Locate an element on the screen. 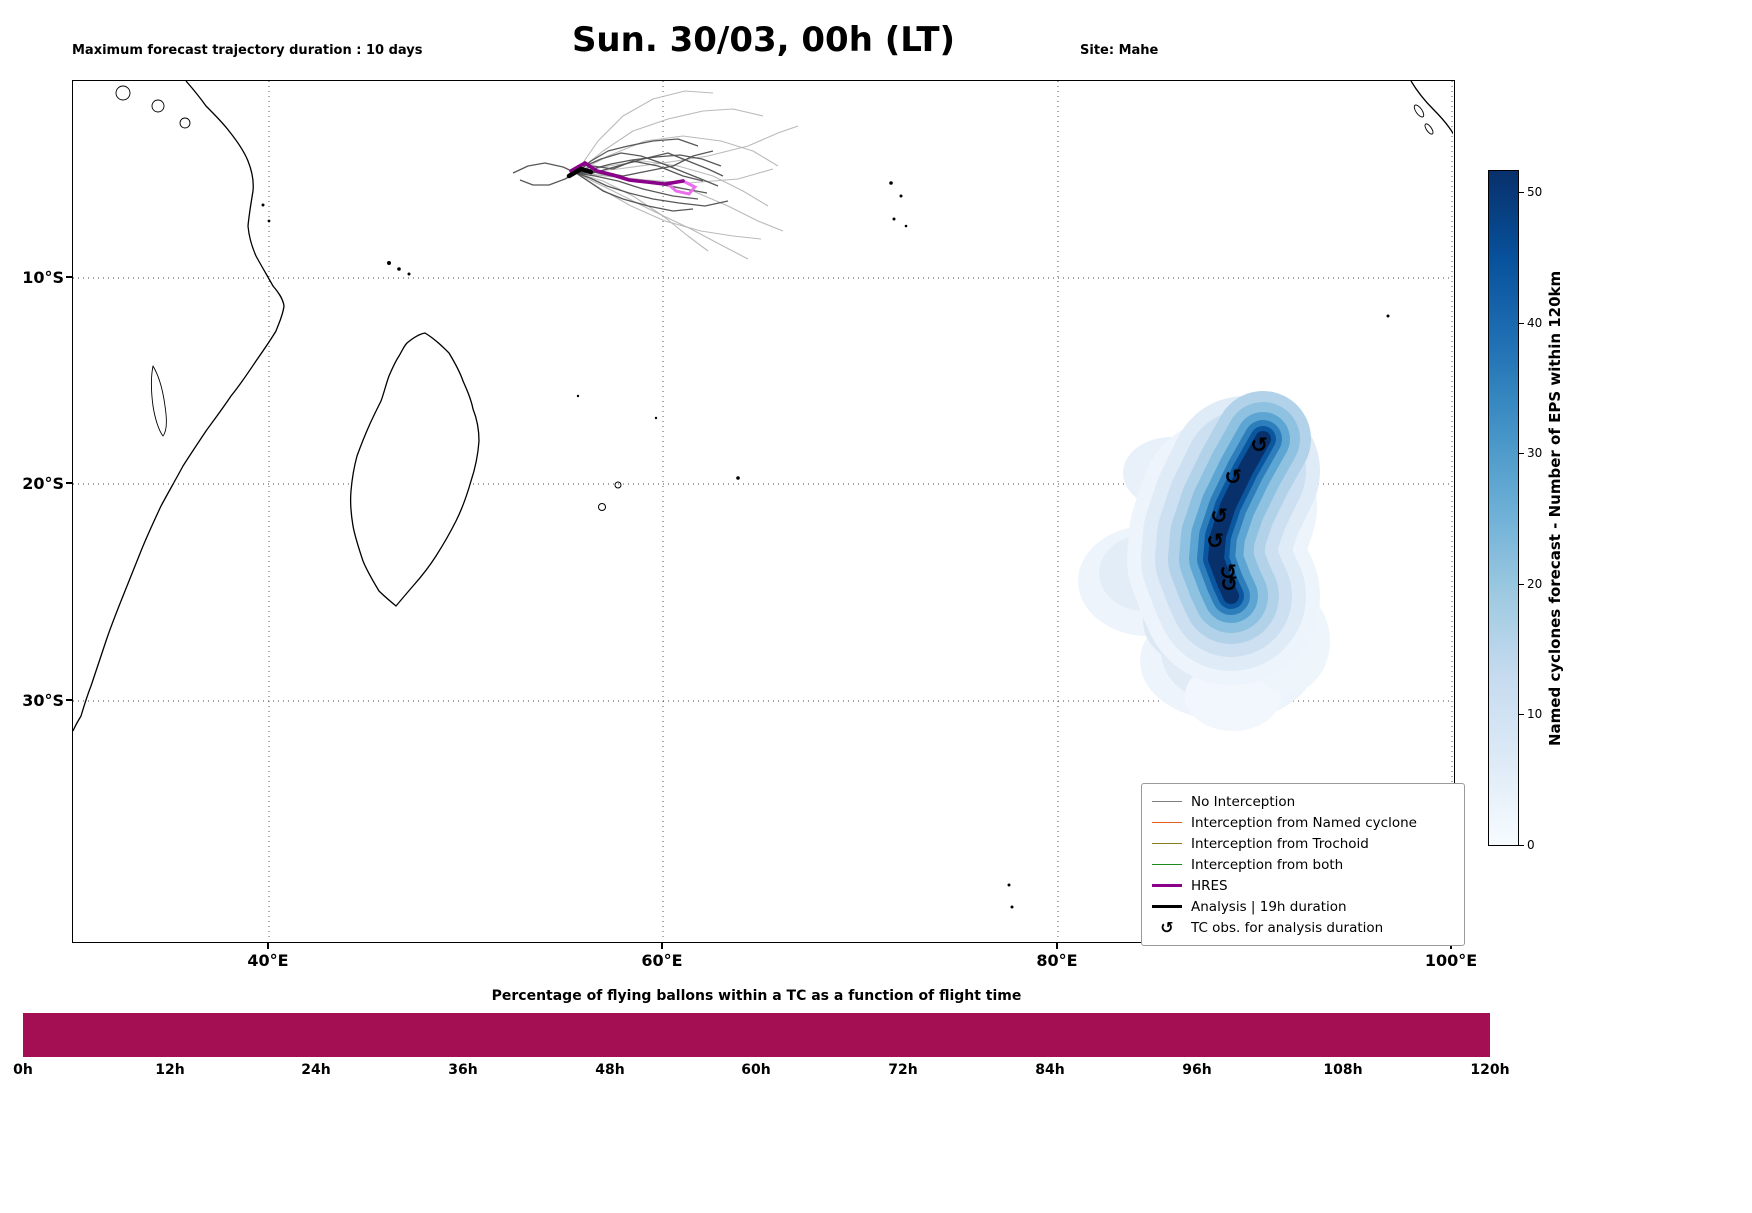  cb-ticklabel-40: 40 is located at coordinates (1535, 323).